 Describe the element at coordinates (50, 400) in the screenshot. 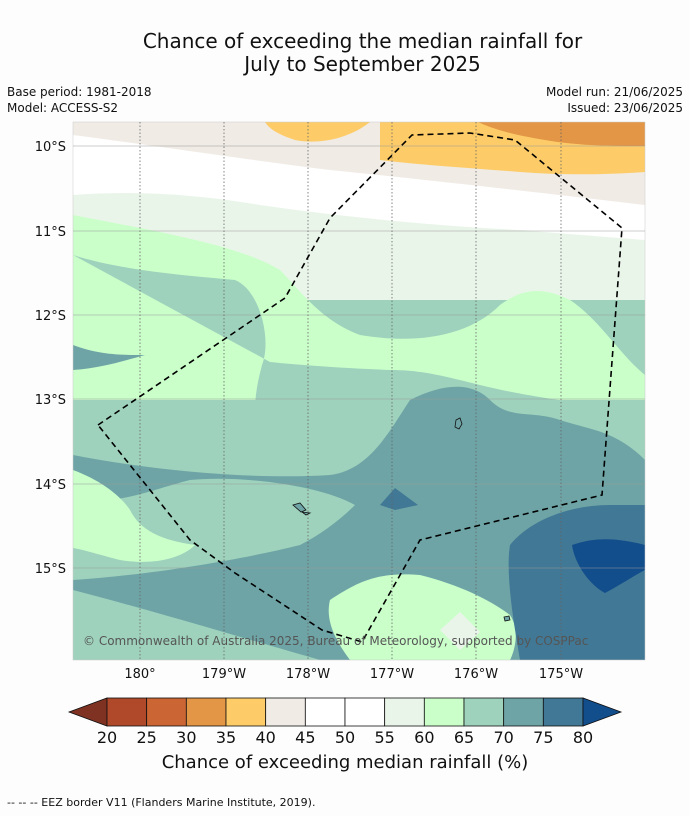

I see `lat-label: 13°S` at that location.